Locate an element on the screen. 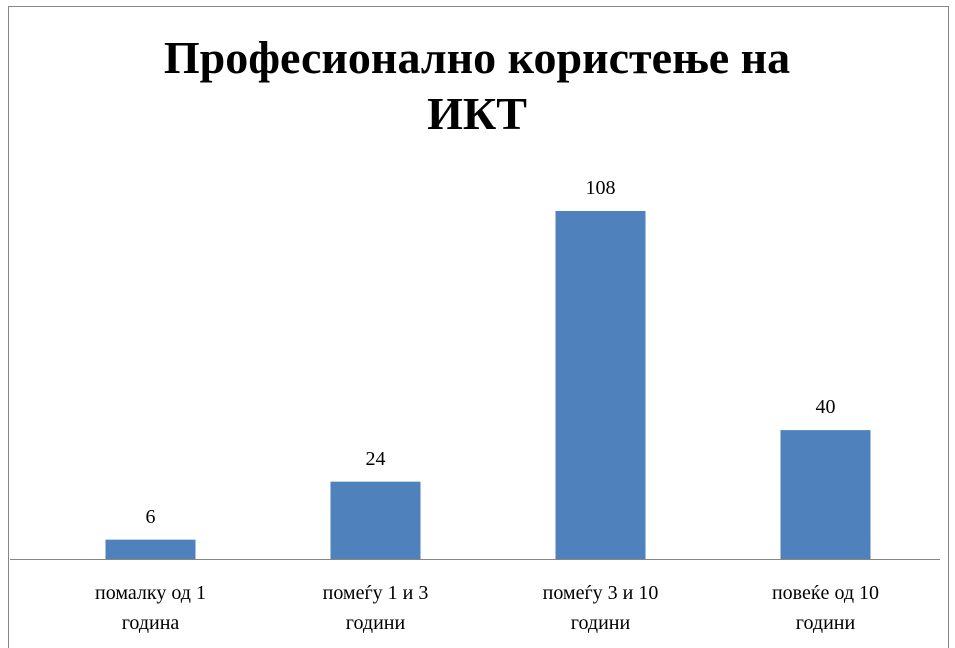 This screenshot has height=648, width=955. data-label: 6 is located at coordinates (150, 516).